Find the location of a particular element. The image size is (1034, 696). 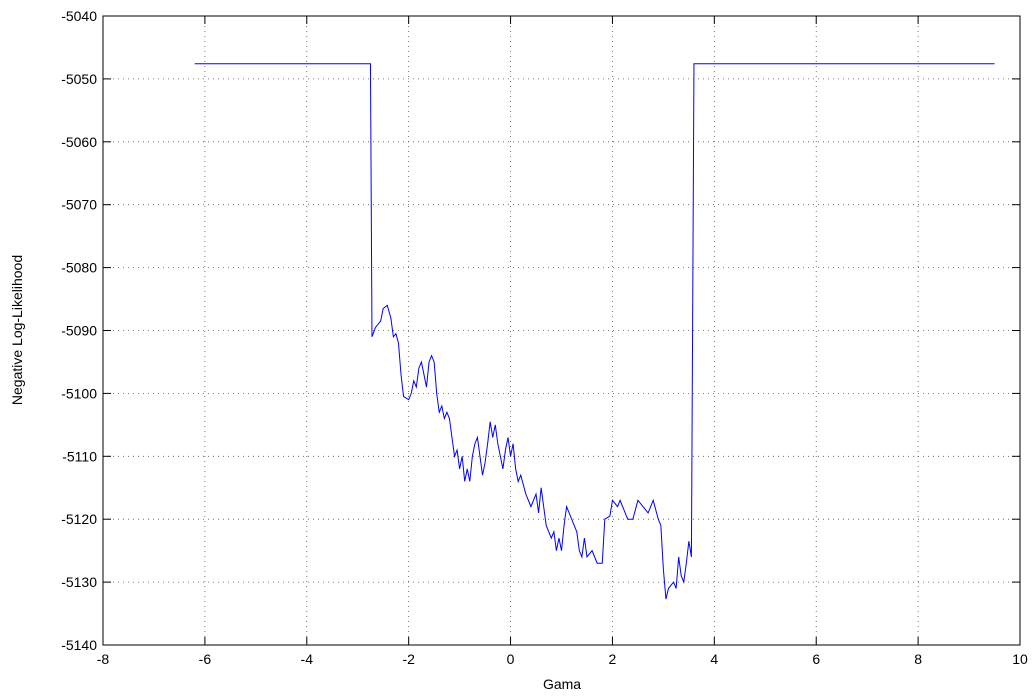

x-tick-label: -6 is located at coordinates (205, 659).